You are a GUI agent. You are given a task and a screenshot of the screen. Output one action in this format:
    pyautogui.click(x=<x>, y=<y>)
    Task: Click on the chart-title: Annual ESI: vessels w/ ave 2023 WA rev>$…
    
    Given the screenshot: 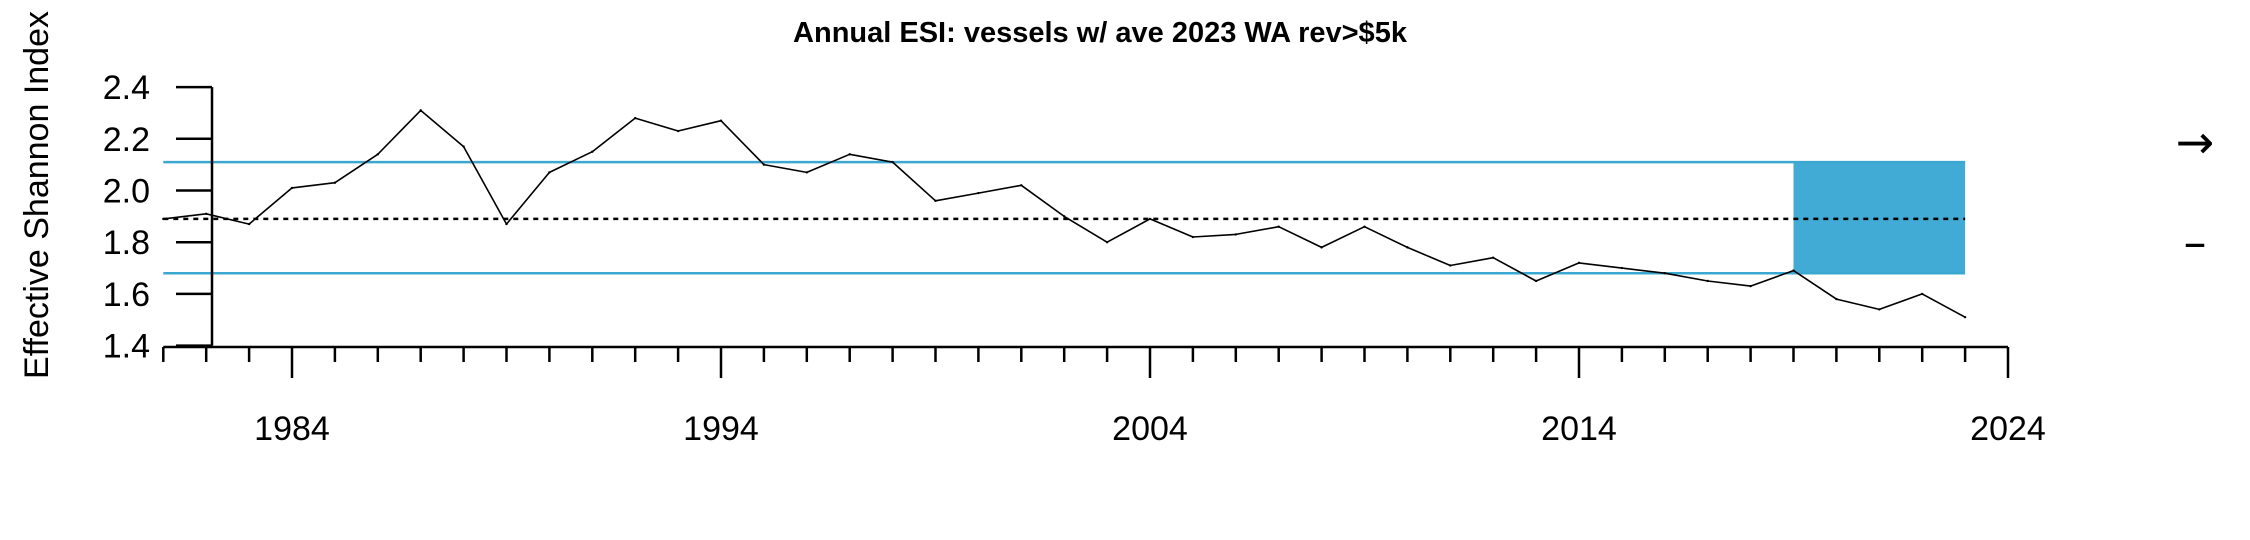 What is the action you would take?
    pyautogui.click(x=1100, y=33)
    